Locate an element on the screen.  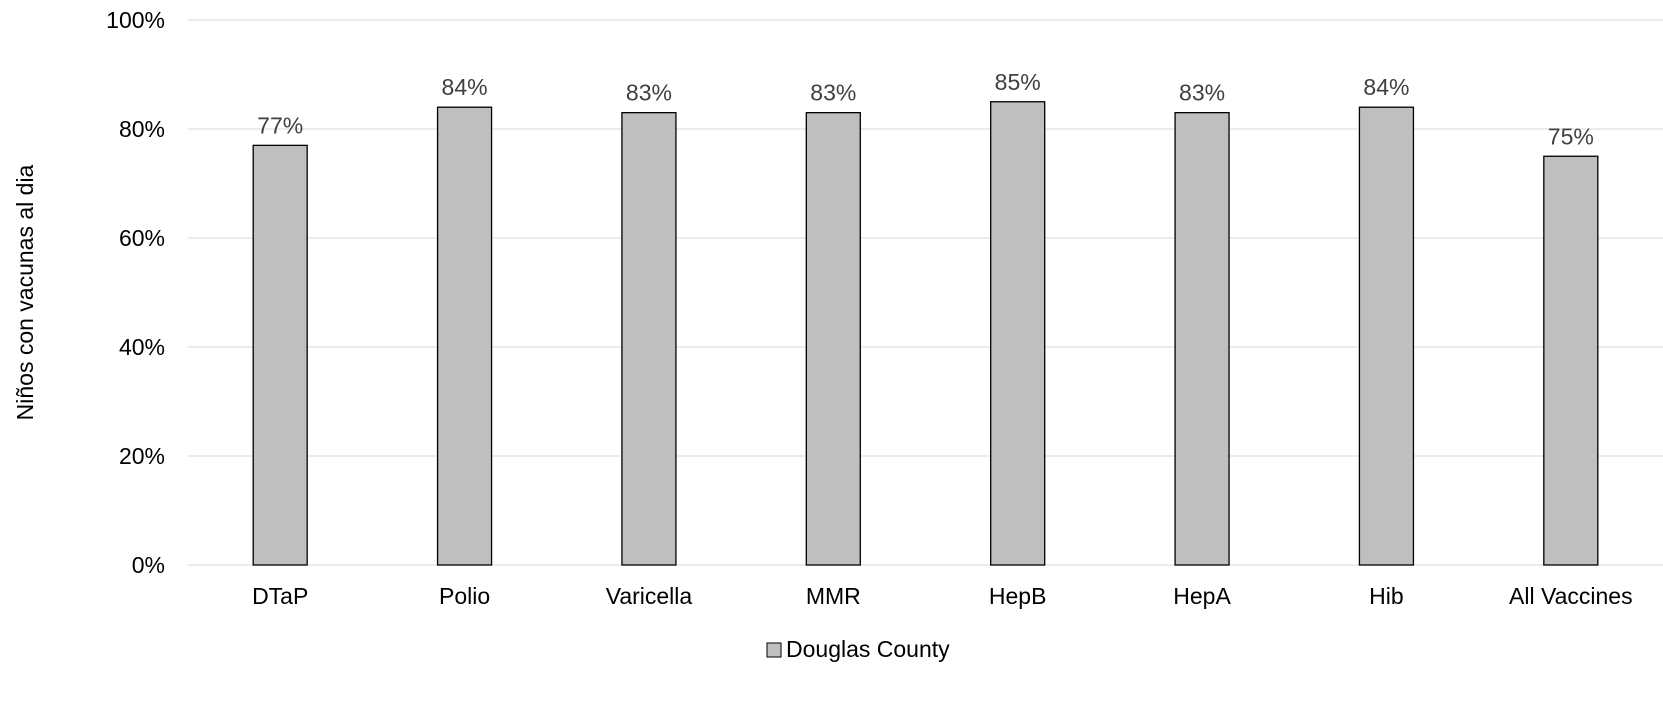
x-tick-label: MMR is located at coordinates (833, 596).